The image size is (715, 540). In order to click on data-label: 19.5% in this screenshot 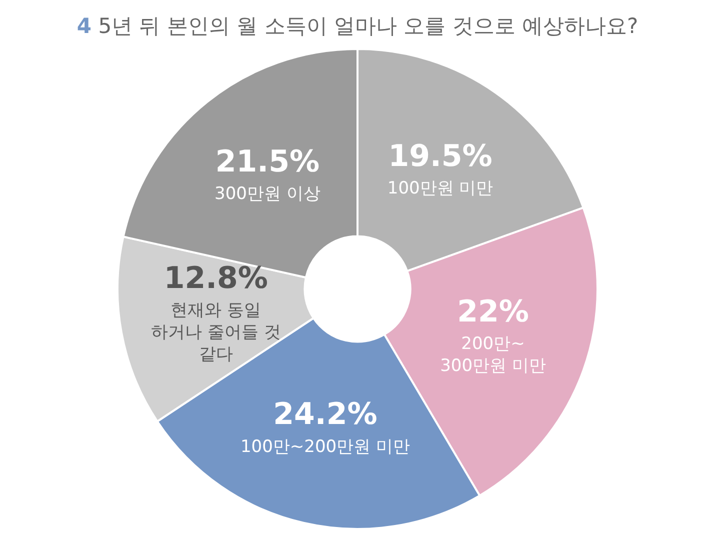, I will do `click(440, 156)`.